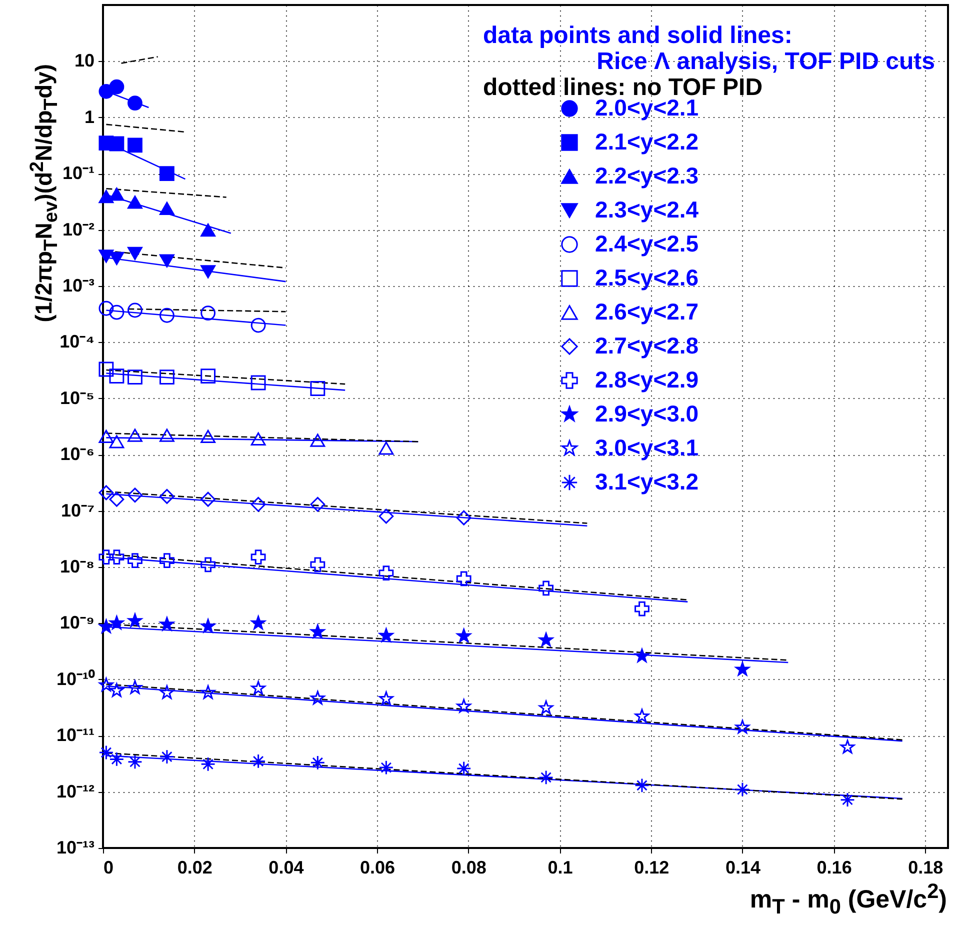 Image resolution: width=953 pixels, height=928 pixels. I want to click on x-tick-label: 0.06, so click(378, 868).